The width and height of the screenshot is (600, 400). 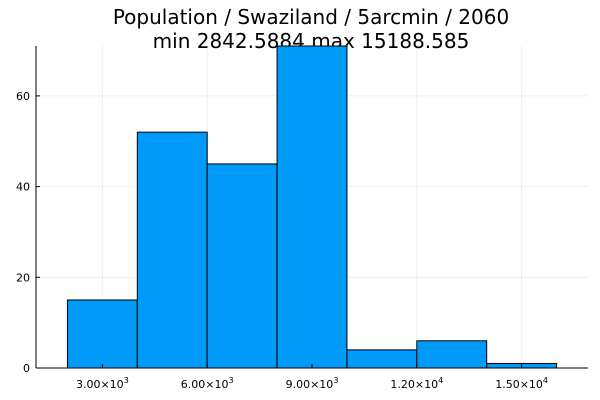 What do you see at coordinates (23, 187) in the screenshot?
I see `y-tick-label-2: 40` at bounding box center [23, 187].